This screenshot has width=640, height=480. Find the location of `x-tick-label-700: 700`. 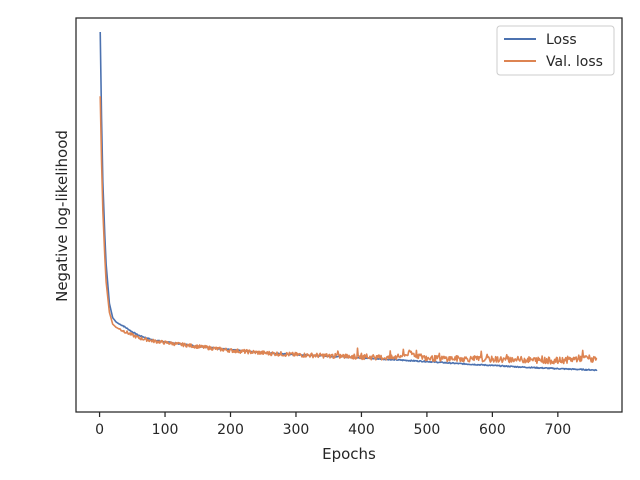

x-tick-label-700: 700 is located at coordinates (557, 430).